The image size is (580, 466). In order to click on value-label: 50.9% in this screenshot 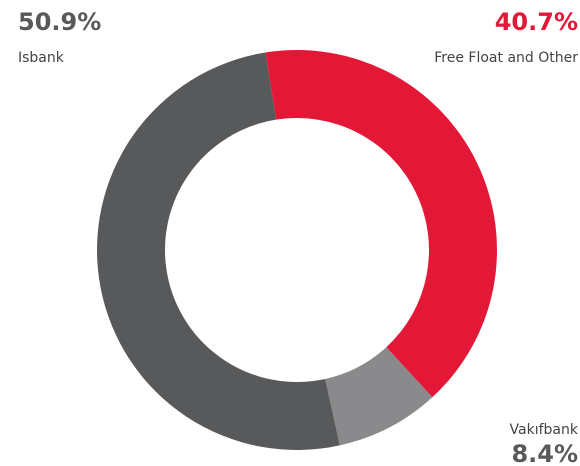, I will do `click(59, 22)`.